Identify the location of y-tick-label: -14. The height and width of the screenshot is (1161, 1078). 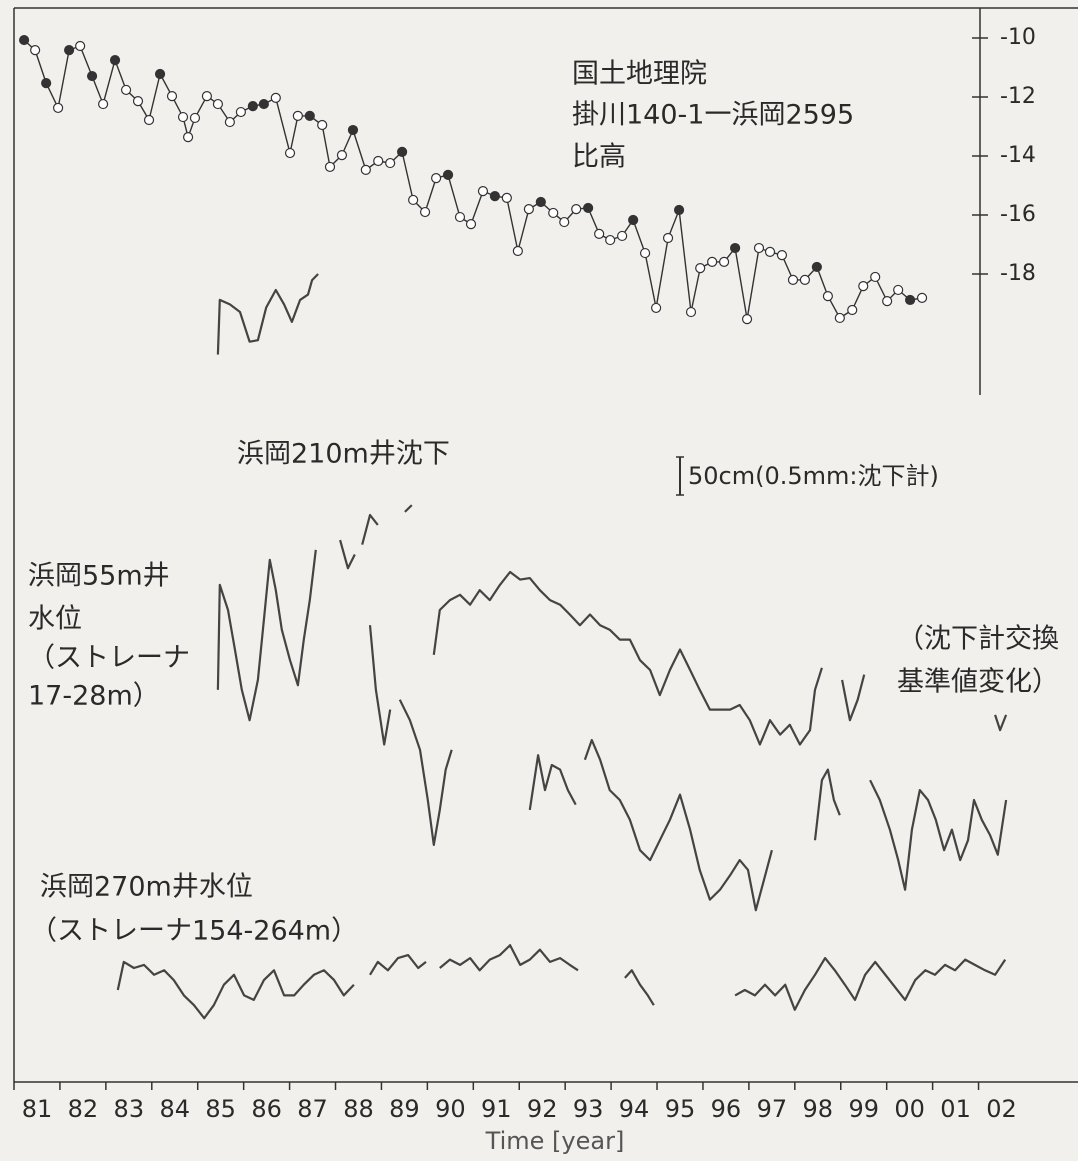
(1018, 155).